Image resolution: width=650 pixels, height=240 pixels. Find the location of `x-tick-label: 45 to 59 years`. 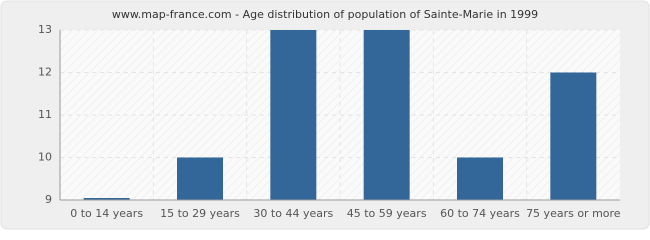

x-tick-label: 45 to 59 years is located at coordinates (387, 213).